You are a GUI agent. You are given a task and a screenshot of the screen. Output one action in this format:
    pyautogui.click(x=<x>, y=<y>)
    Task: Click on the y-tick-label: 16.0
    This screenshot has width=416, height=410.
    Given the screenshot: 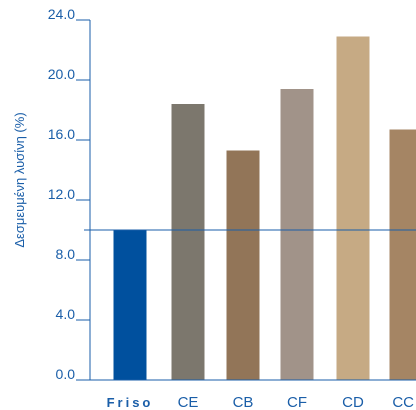 What is the action you would take?
    pyautogui.click(x=61, y=134)
    